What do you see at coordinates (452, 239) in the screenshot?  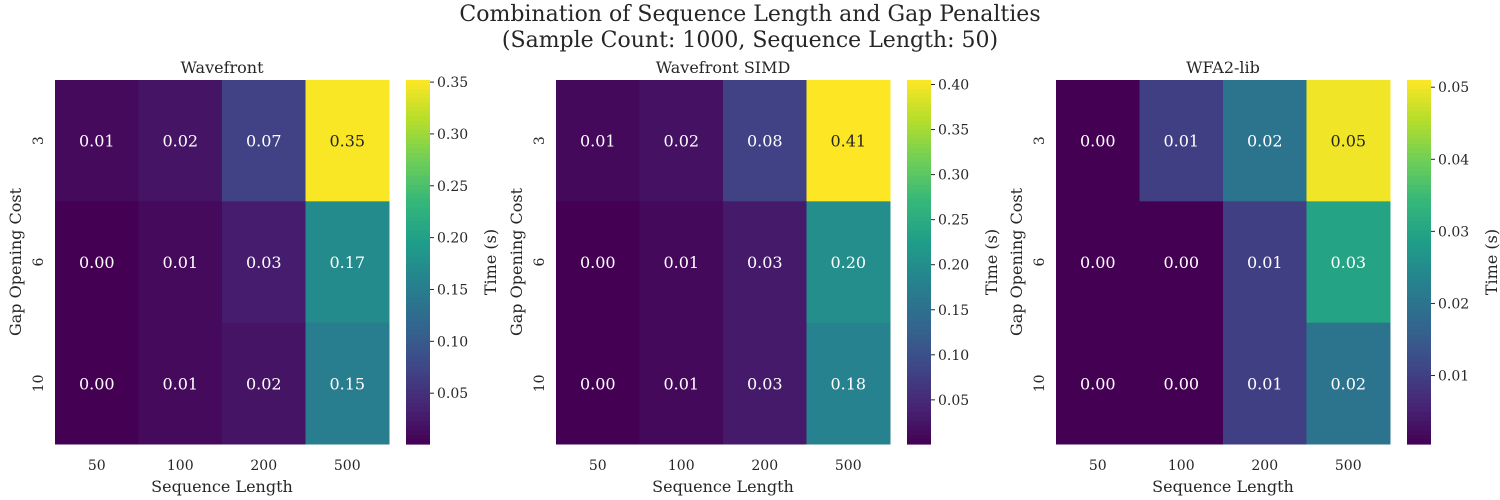 I see `colorbar-tick-label: 0.20` at bounding box center [452, 239].